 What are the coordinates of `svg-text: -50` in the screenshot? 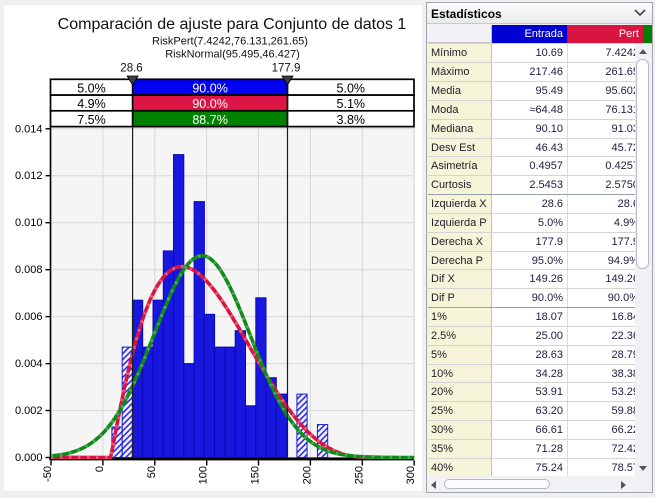 It's located at (48, 474).